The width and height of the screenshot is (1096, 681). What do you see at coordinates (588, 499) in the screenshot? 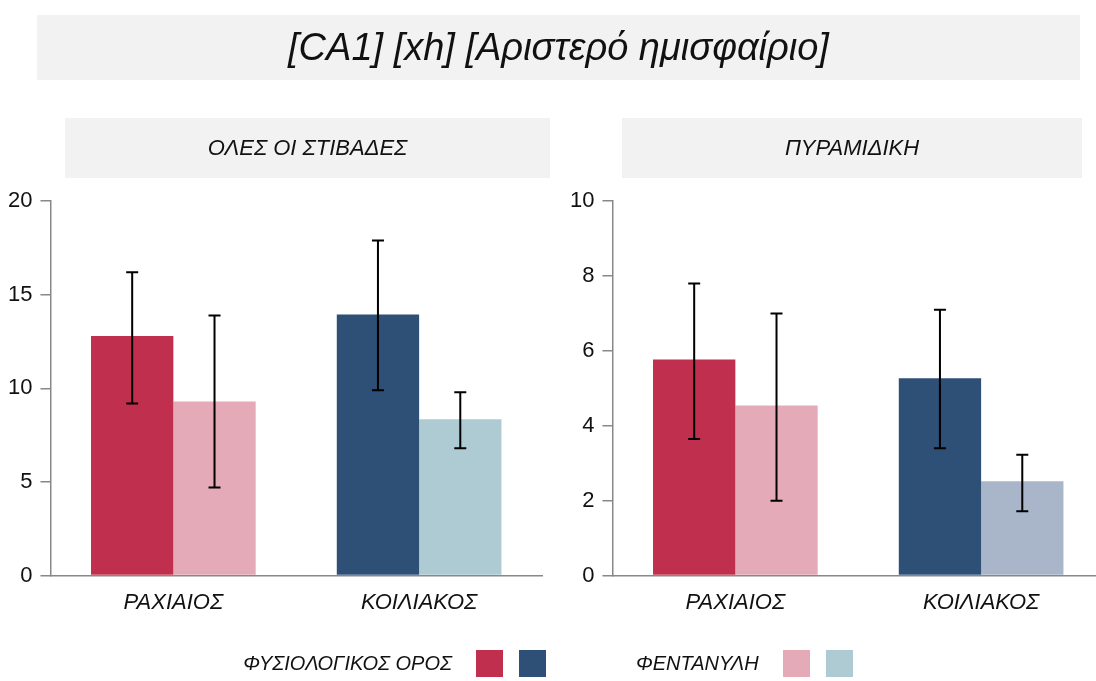
I see `y-tick-label: 2` at bounding box center [588, 499].